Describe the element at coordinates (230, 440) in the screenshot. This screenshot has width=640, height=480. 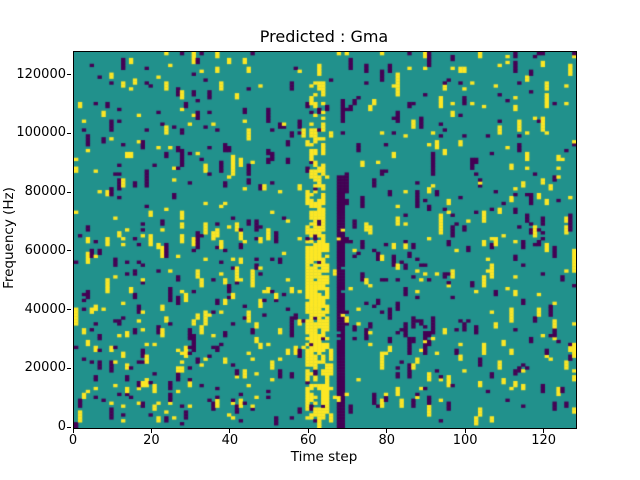
I see `x-tick-label: 40` at that location.